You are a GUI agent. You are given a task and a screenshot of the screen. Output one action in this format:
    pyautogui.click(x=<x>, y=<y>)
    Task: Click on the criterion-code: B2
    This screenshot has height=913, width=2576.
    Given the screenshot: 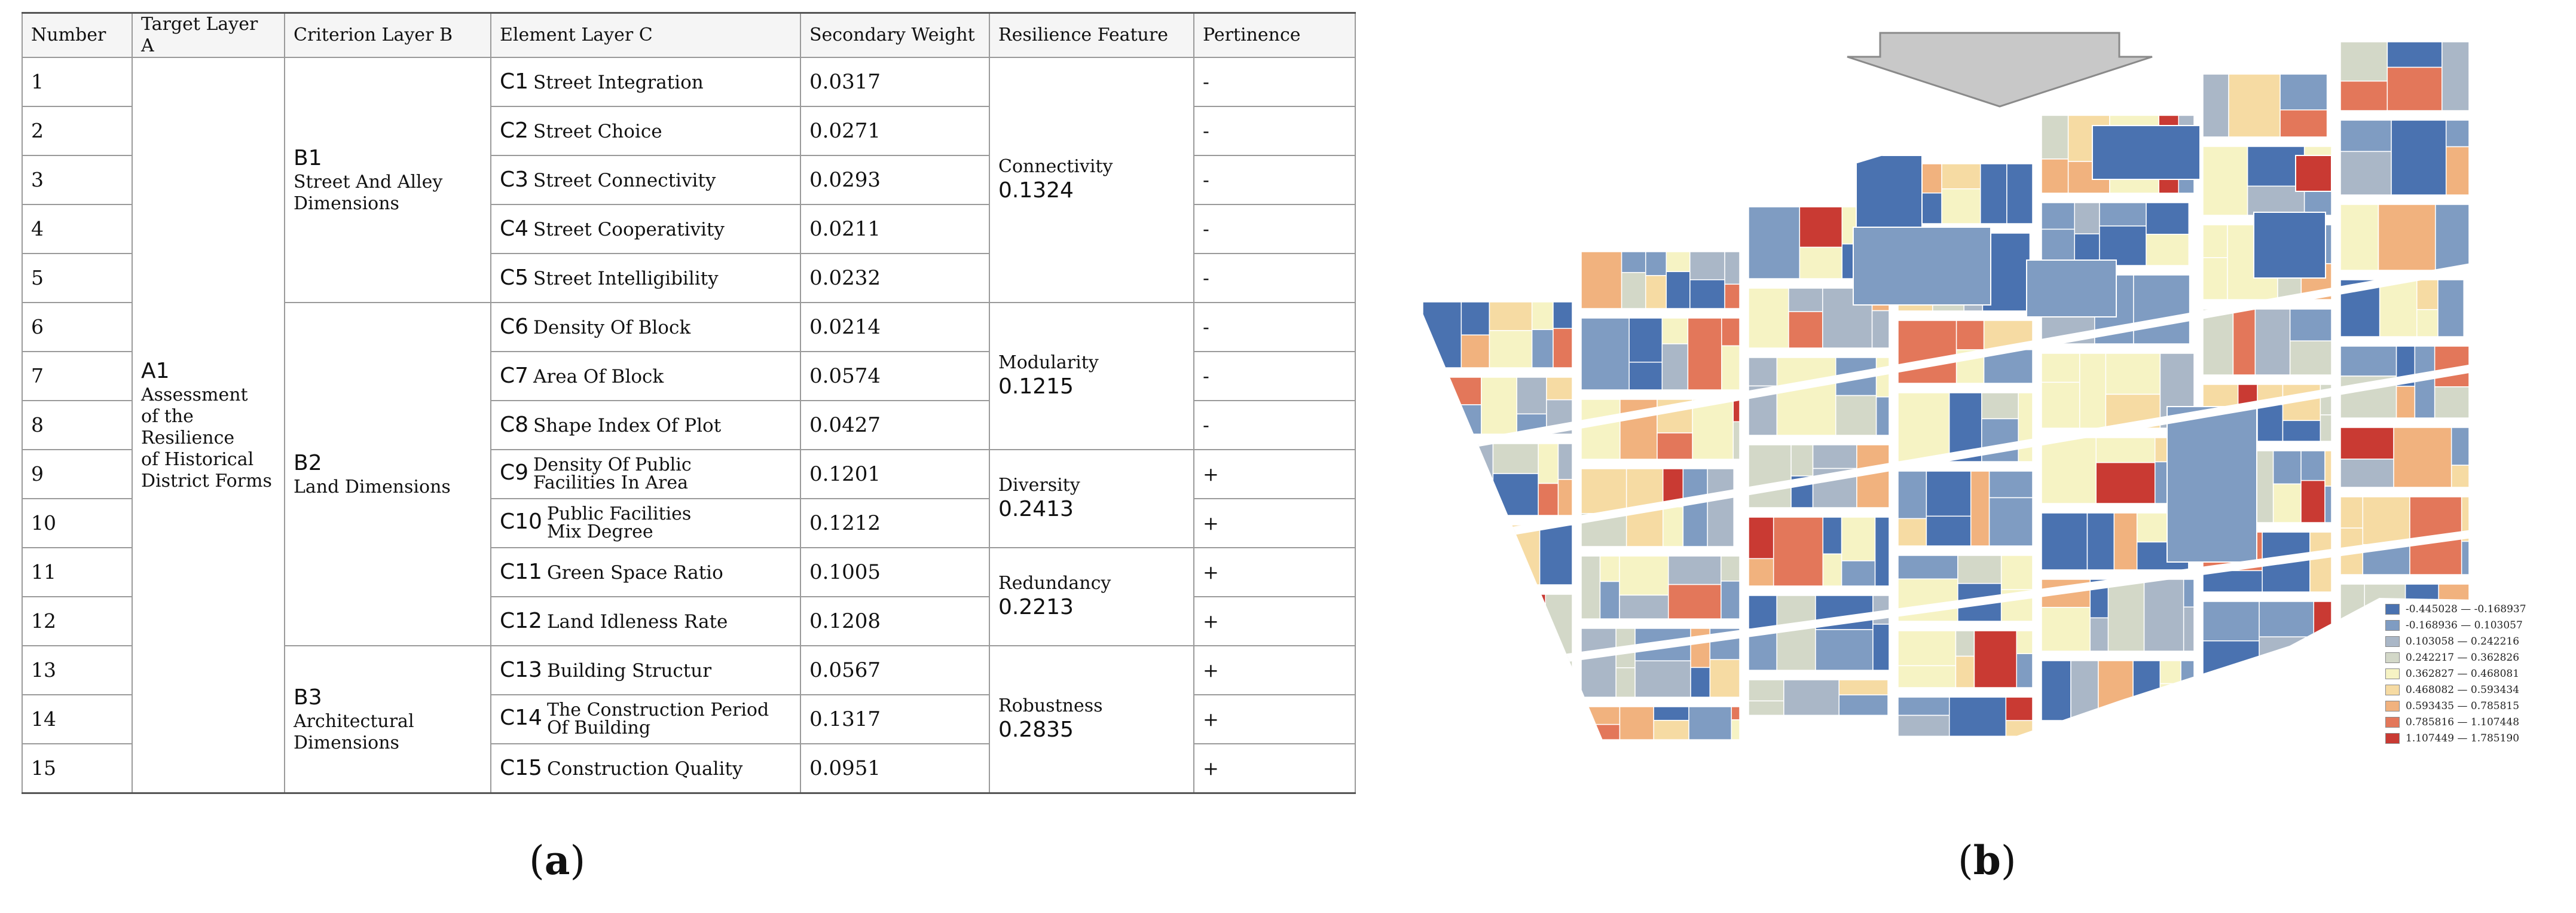 What is the action you would take?
    pyautogui.click(x=308, y=463)
    